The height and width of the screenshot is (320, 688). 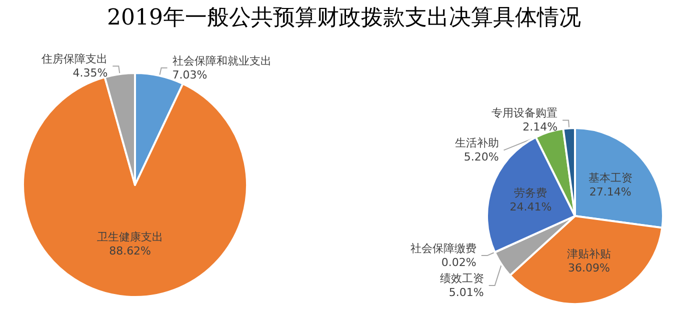 I want to click on data-label: 0.02%, so click(x=458, y=263).